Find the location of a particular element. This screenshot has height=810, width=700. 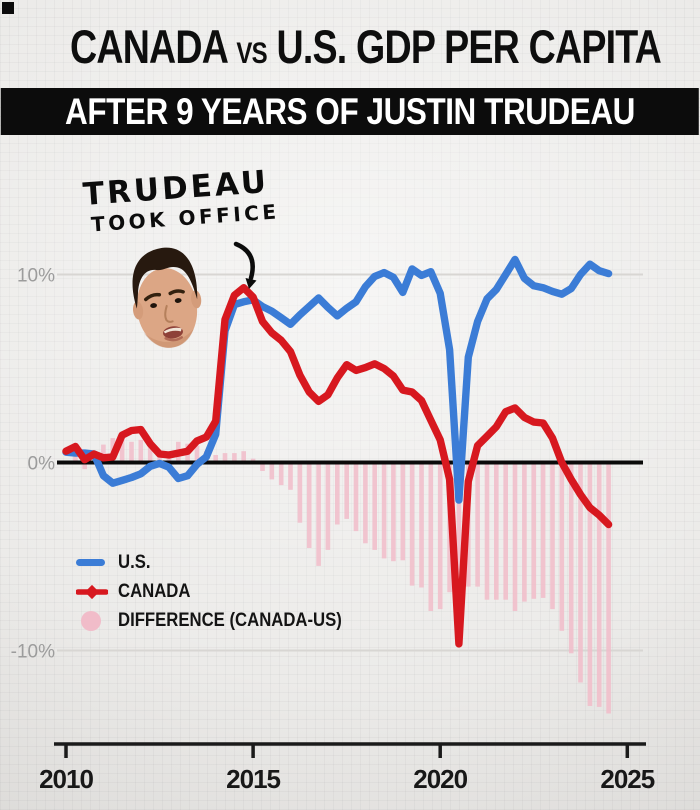

eye-right is located at coordinates (178, 300).